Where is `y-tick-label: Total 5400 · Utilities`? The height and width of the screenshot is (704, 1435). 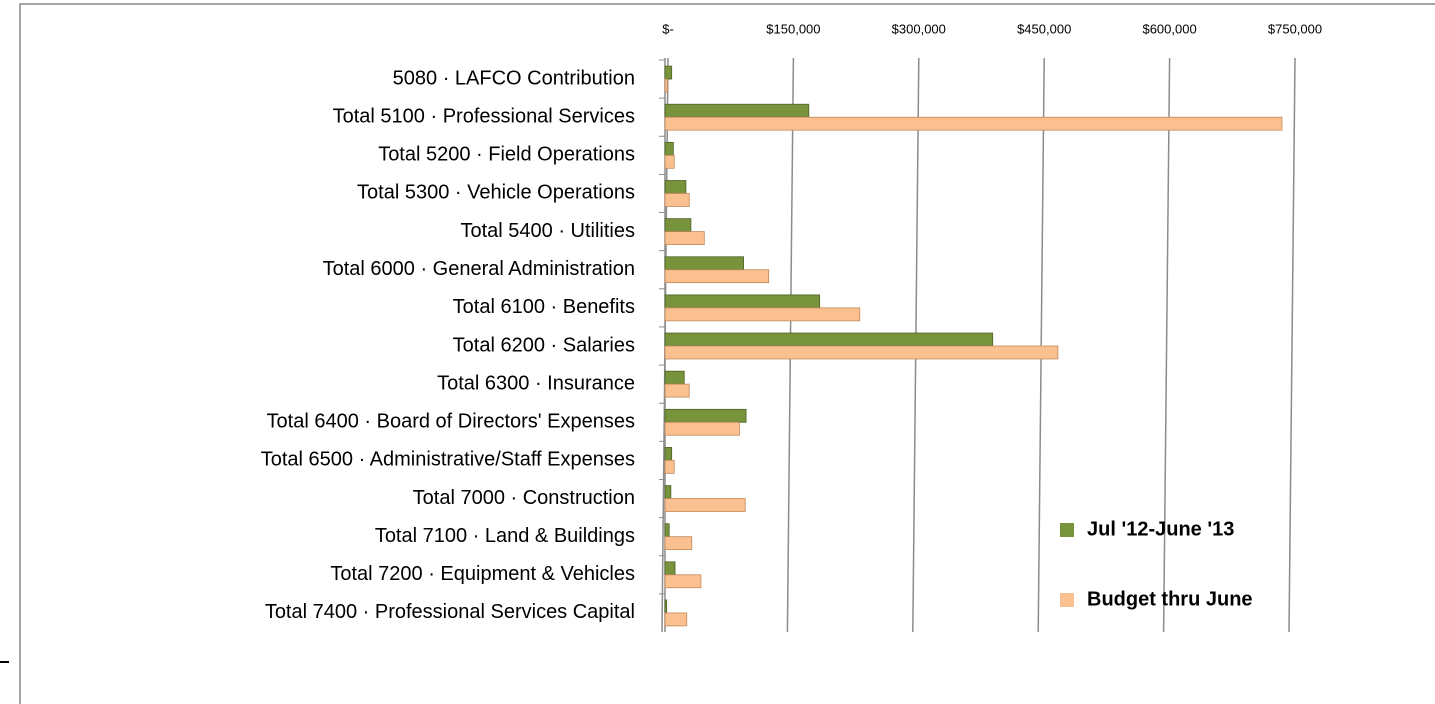
y-tick-label: Total 5400 · Utilities is located at coordinates (547, 231).